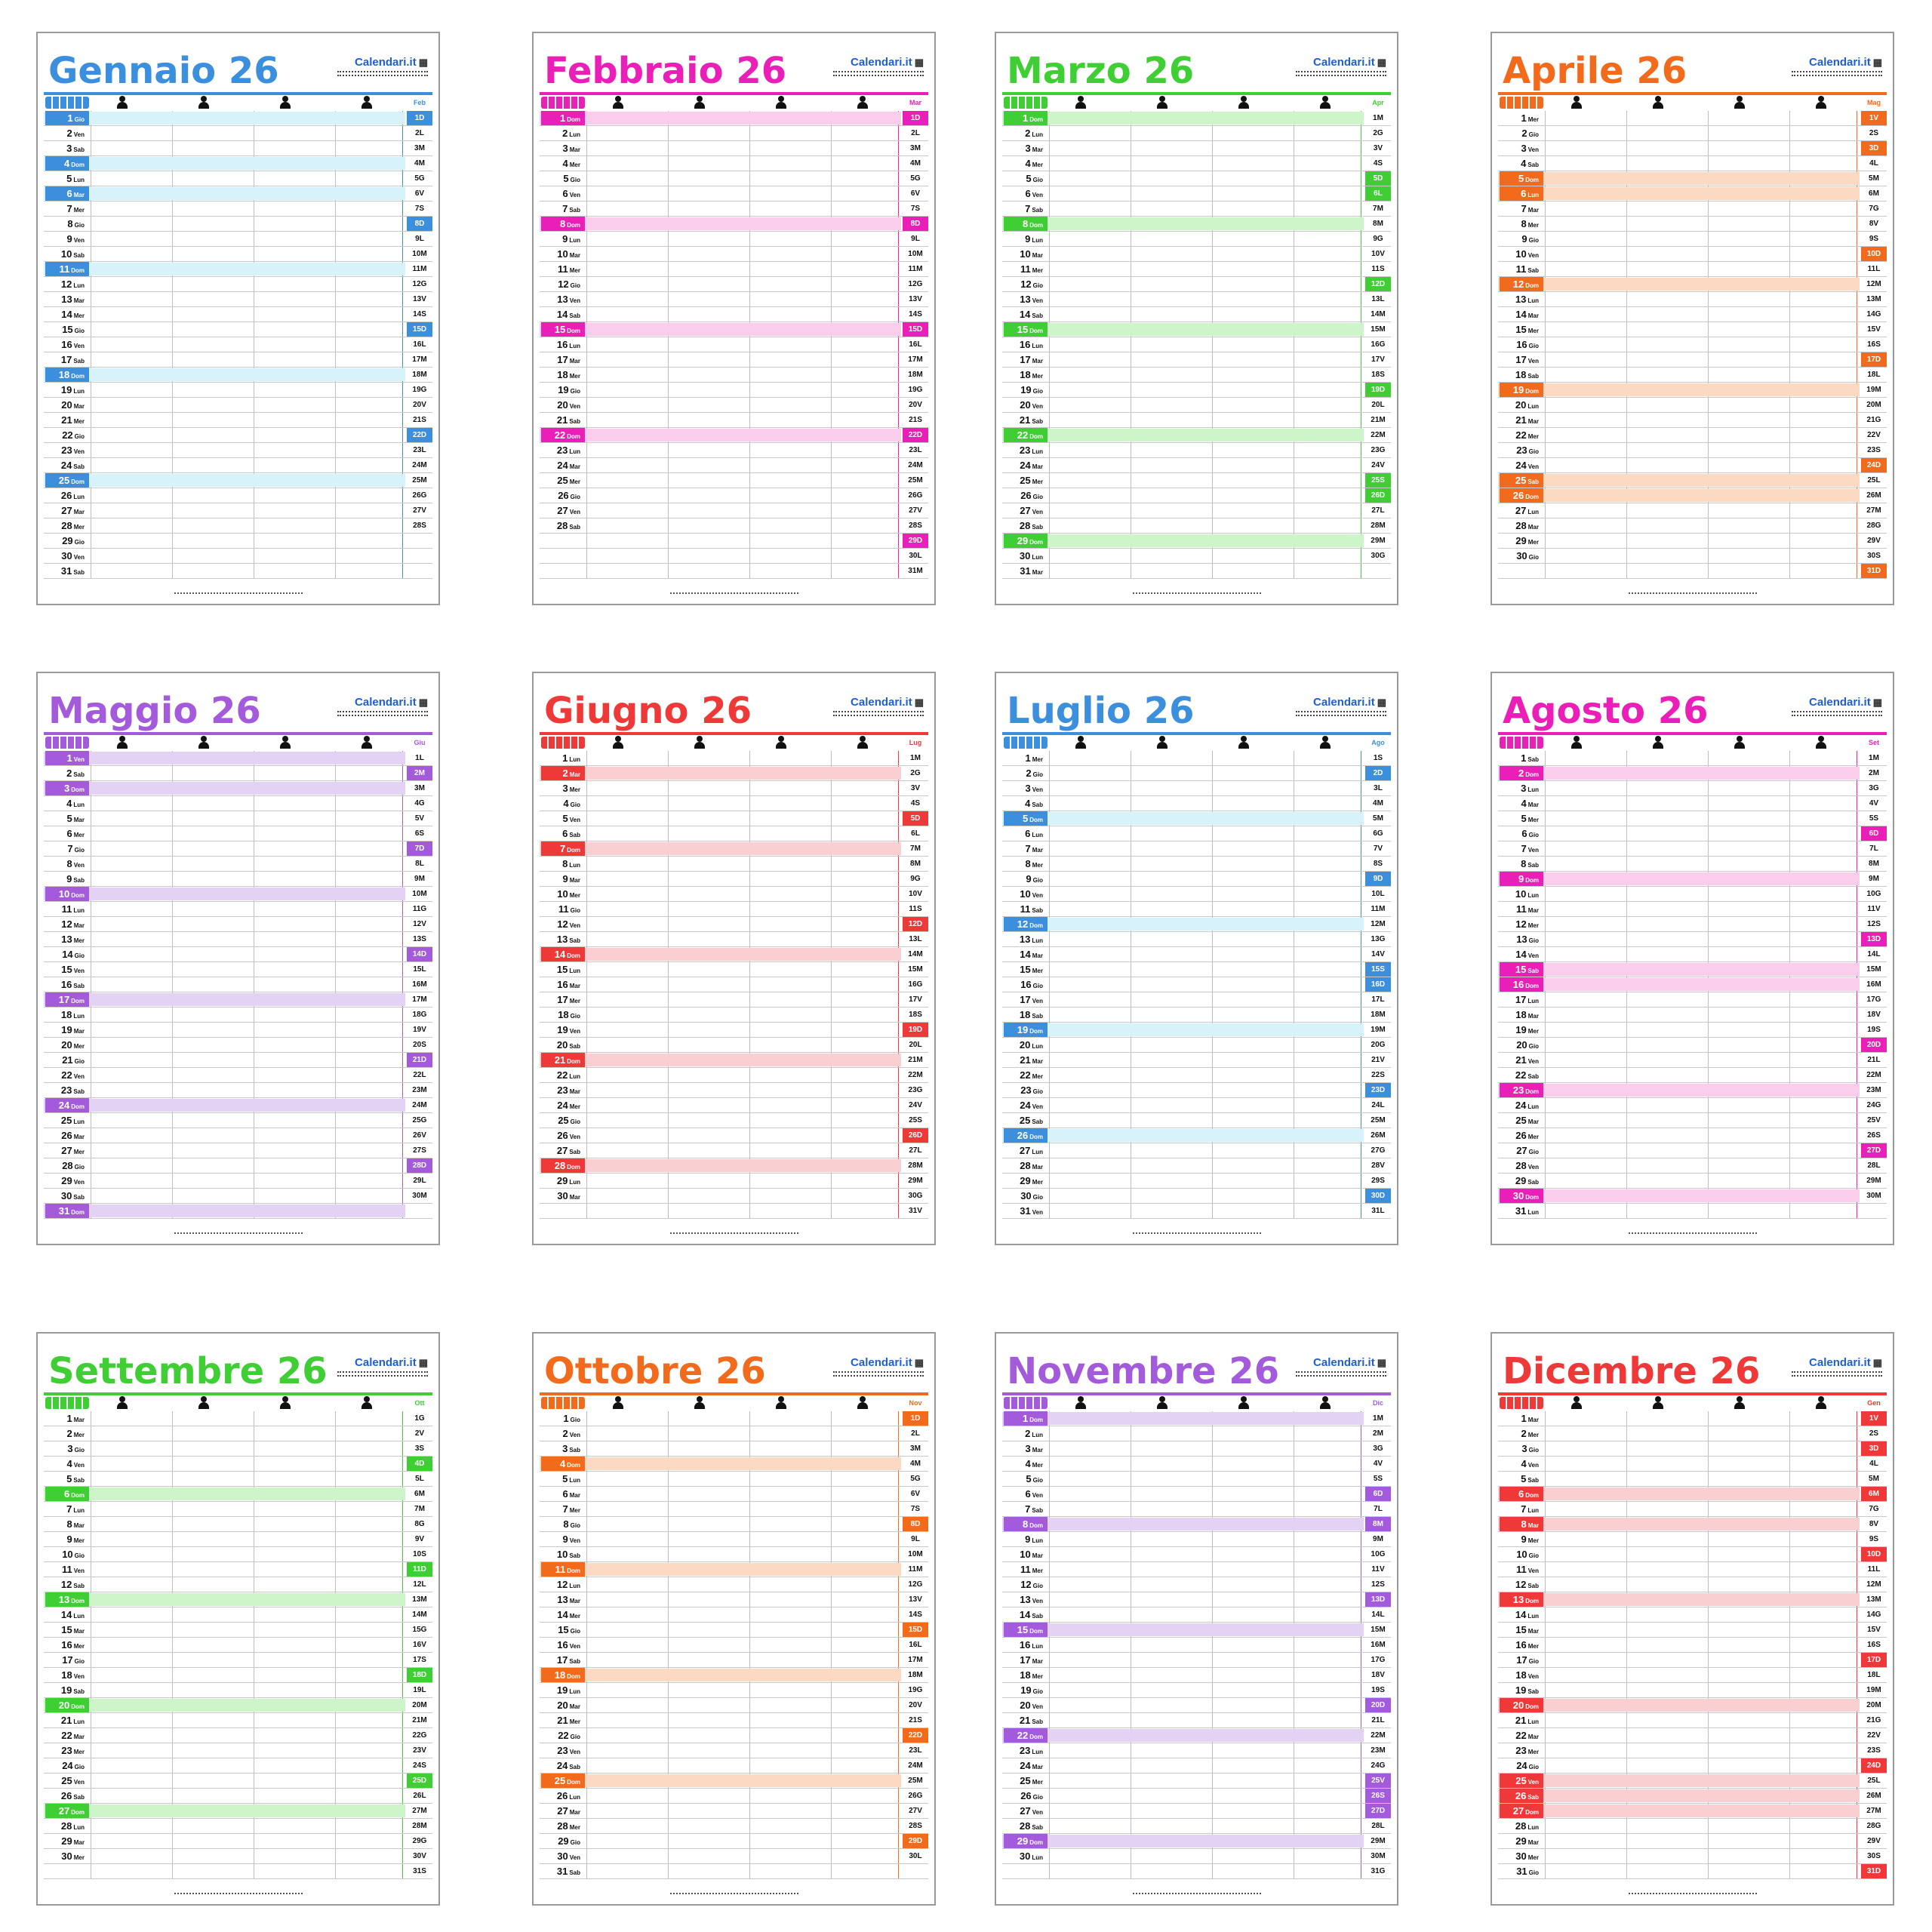 This screenshot has height=1932, width=1932. Describe the element at coordinates (734, 420) in the screenshot. I see `day-row: 21 Sab 21S` at that location.